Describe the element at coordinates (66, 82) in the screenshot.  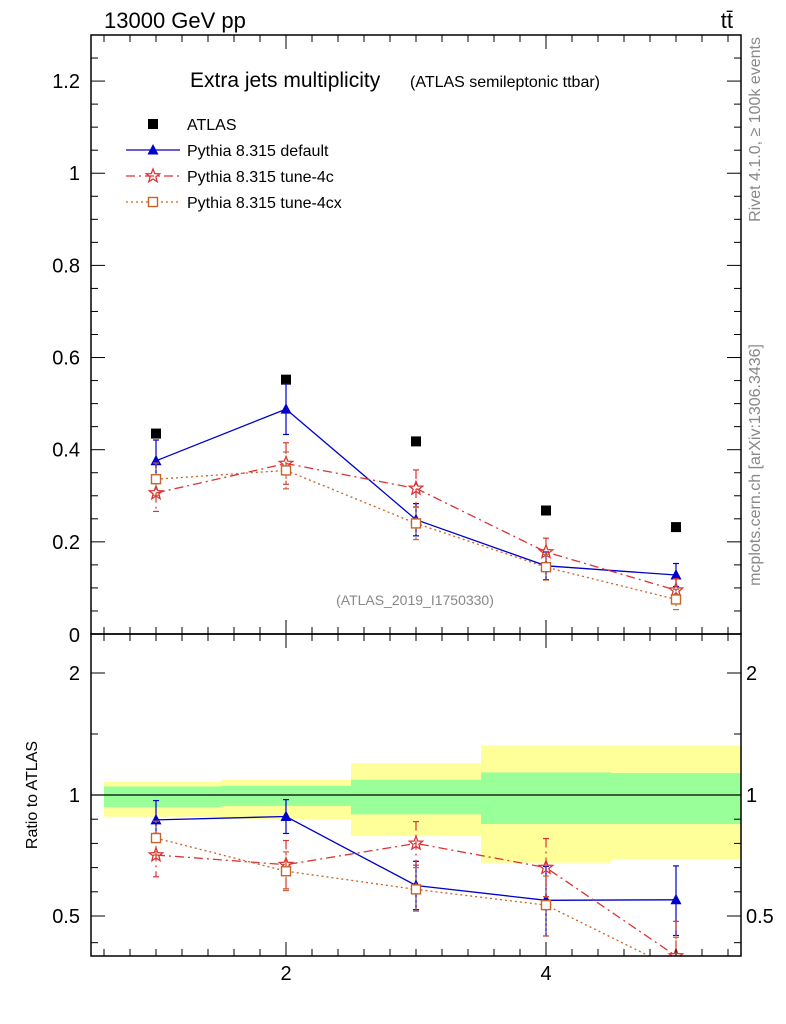
I see `main-ytick-label: 1.2` at that location.